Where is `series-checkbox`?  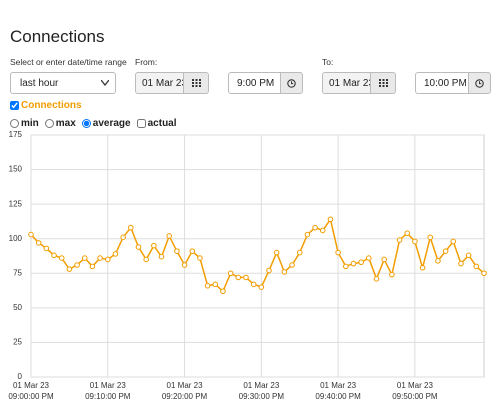
series-checkbox is located at coordinates (14, 105).